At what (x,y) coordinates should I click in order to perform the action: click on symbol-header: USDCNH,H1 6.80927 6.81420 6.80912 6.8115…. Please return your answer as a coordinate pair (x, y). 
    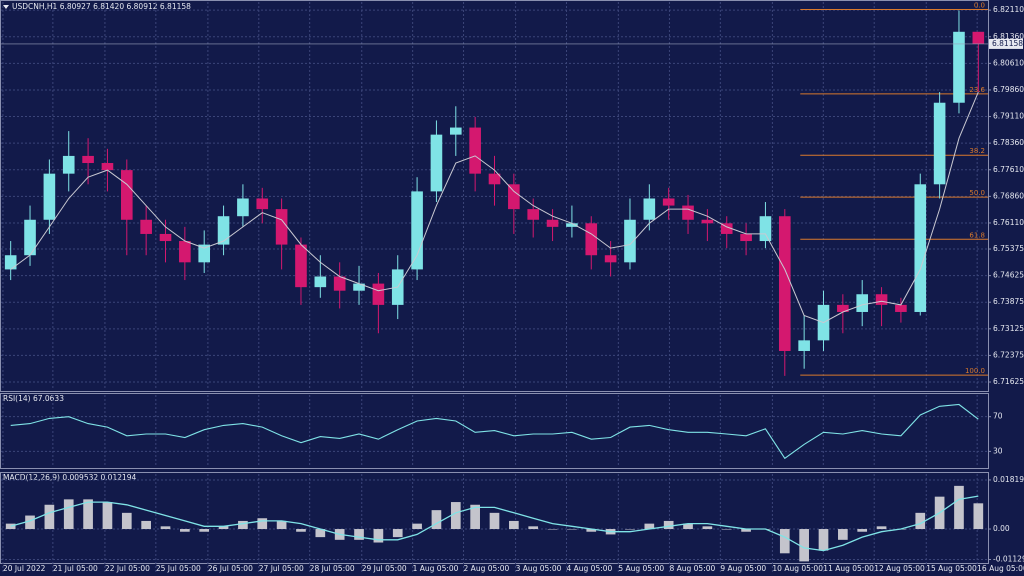
    Looking at the image, I should click on (101, 6).